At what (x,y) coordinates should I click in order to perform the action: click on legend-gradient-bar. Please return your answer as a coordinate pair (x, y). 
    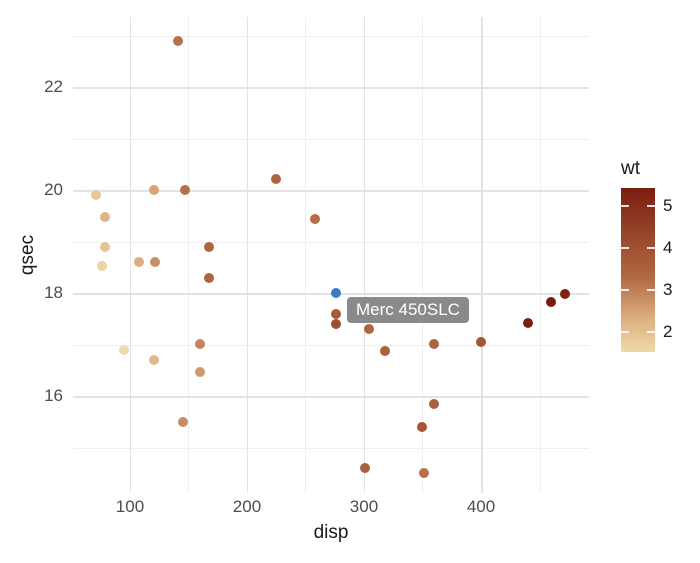
    Looking at the image, I should click on (638, 270).